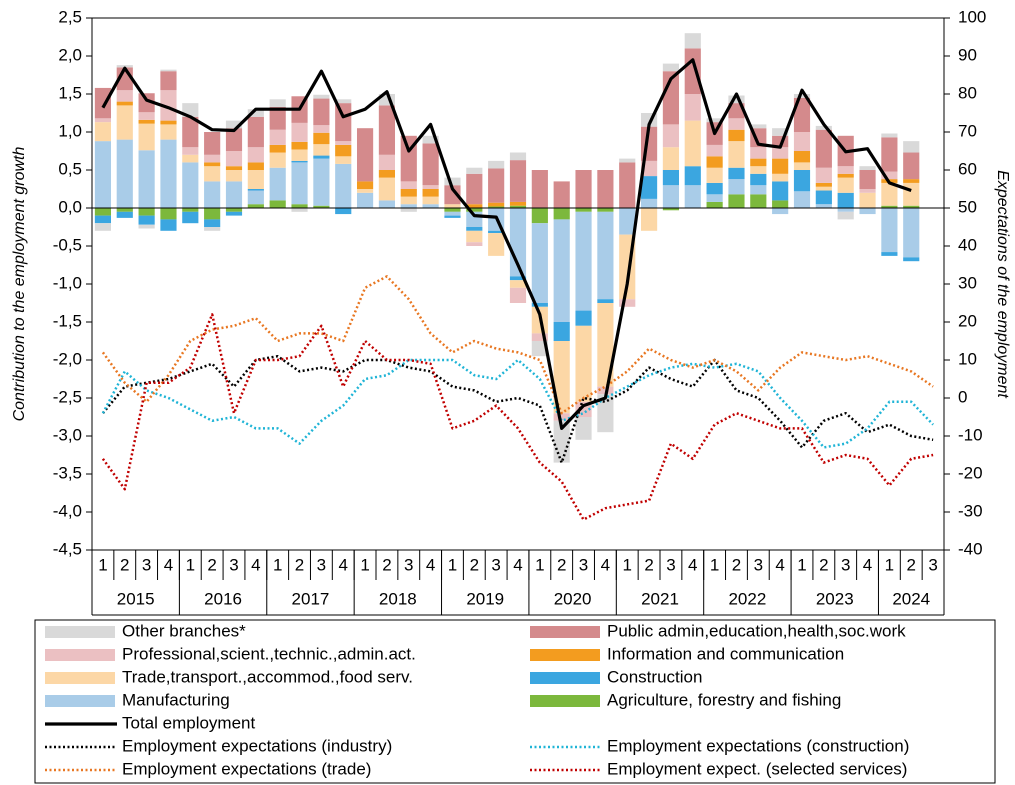 The height and width of the screenshot is (785, 1015). I want to click on y2-tick-label: -20, so click(970, 472).